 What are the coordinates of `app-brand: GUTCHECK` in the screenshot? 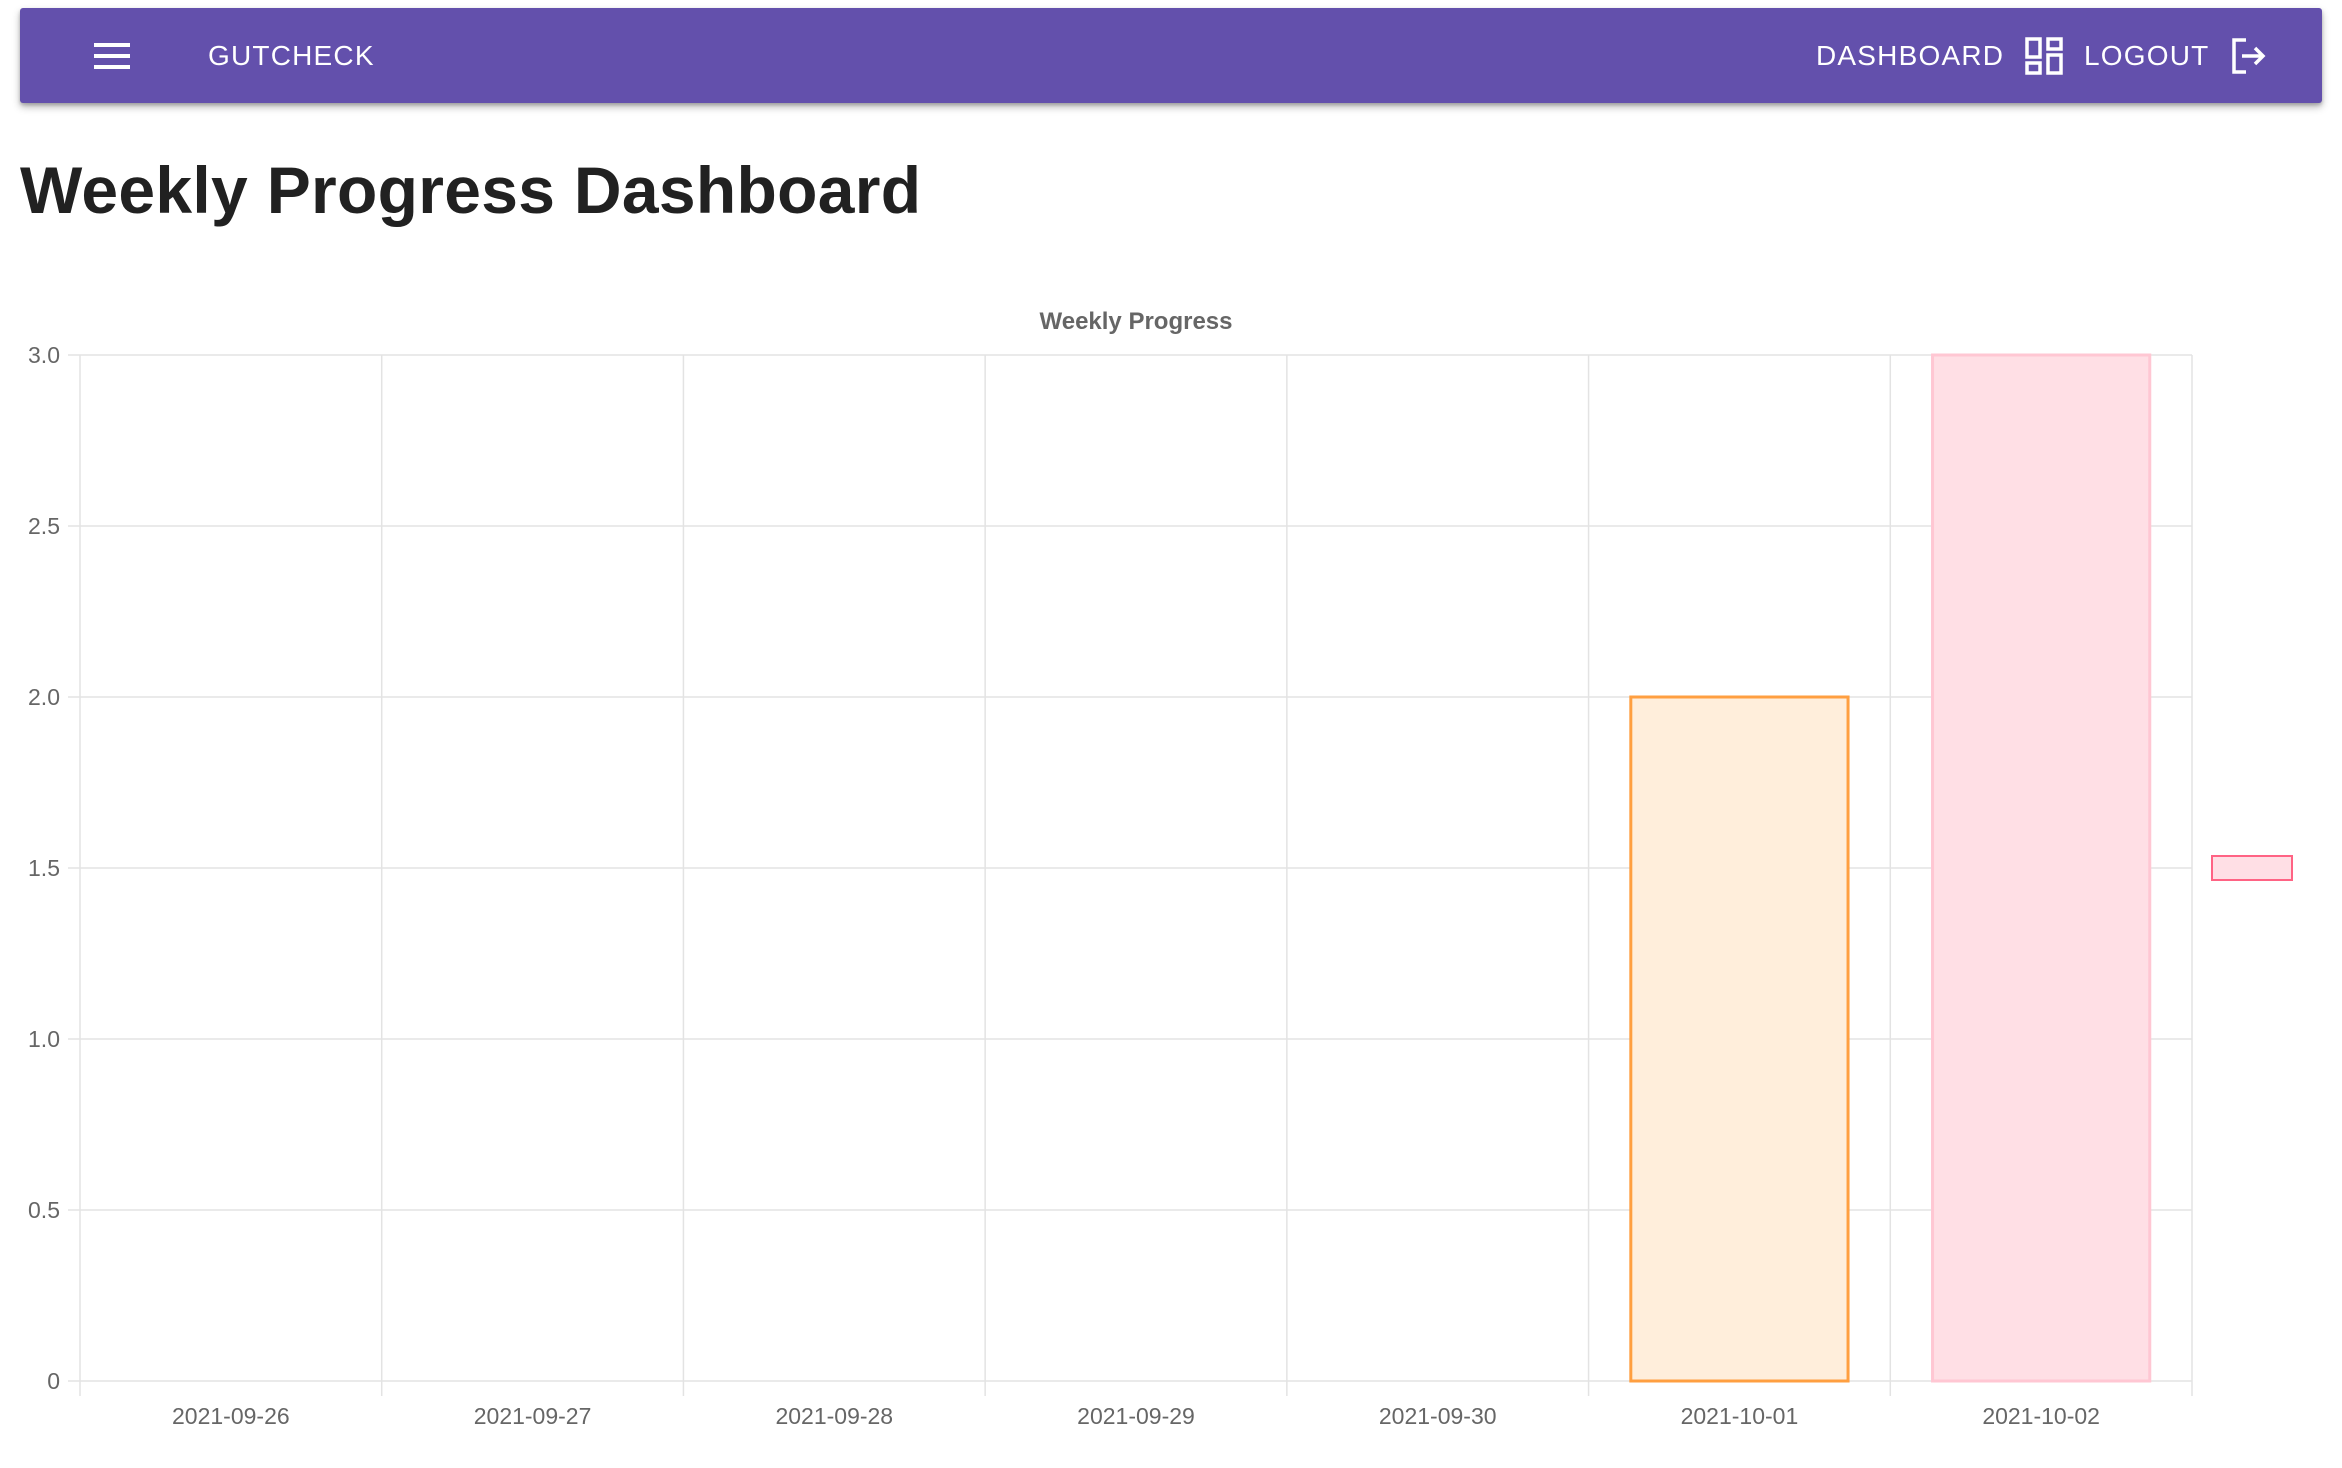 It's located at (291, 55).